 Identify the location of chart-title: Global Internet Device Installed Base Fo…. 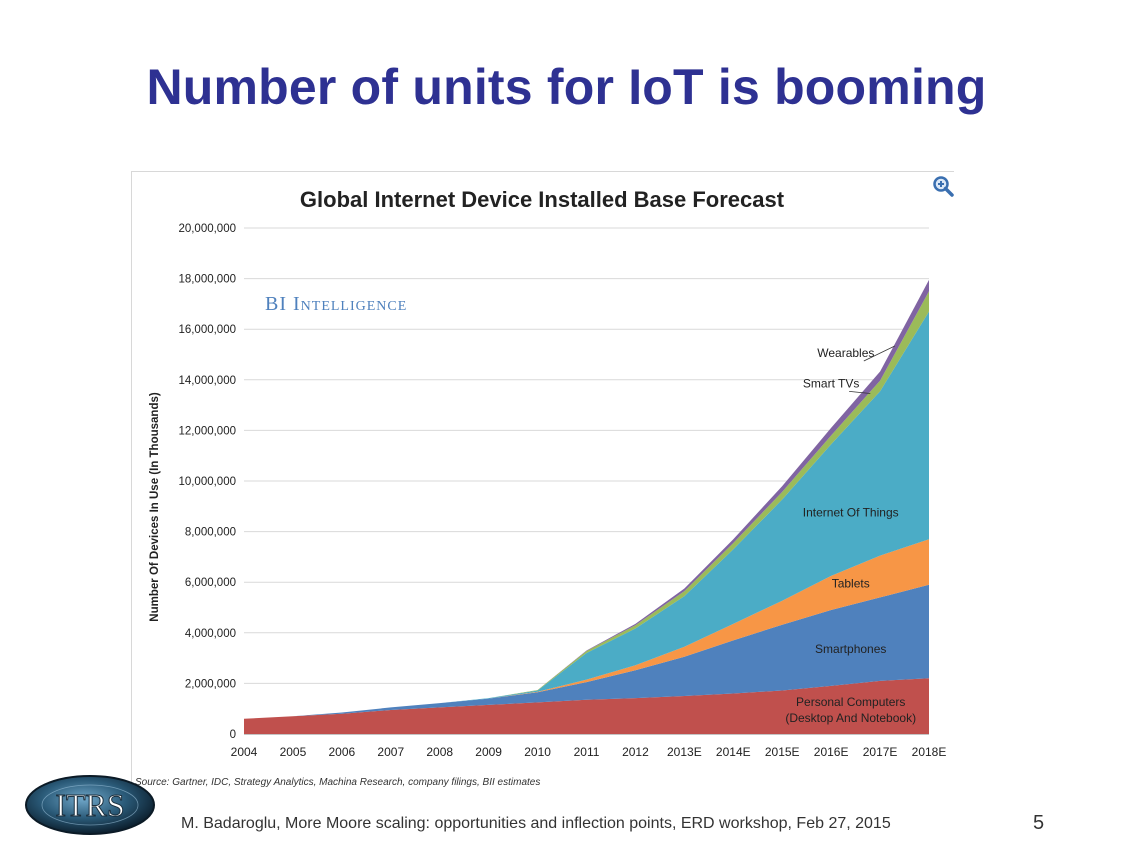
(542, 199).